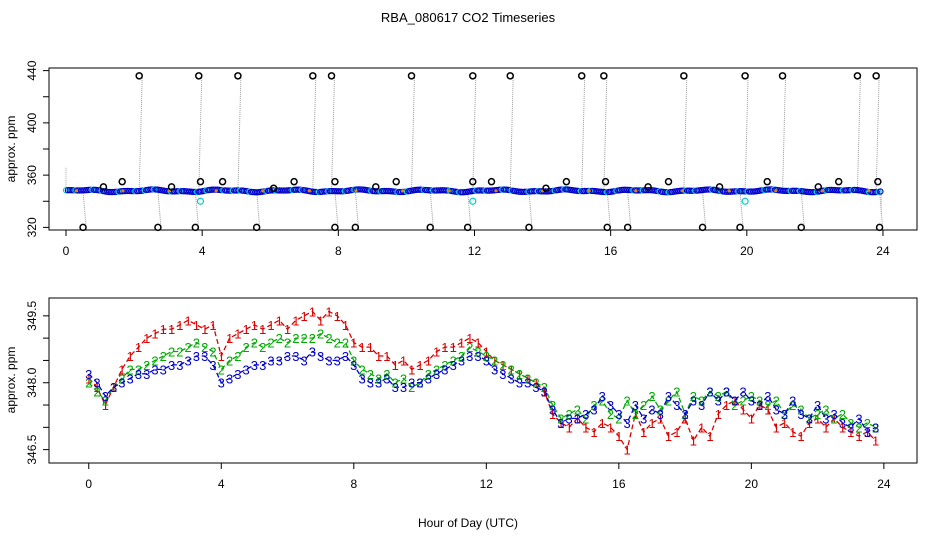  What do you see at coordinates (619, 484) in the screenshot?
I see `bottom-x-tick-label: 16` at bounding box center [619, 484].